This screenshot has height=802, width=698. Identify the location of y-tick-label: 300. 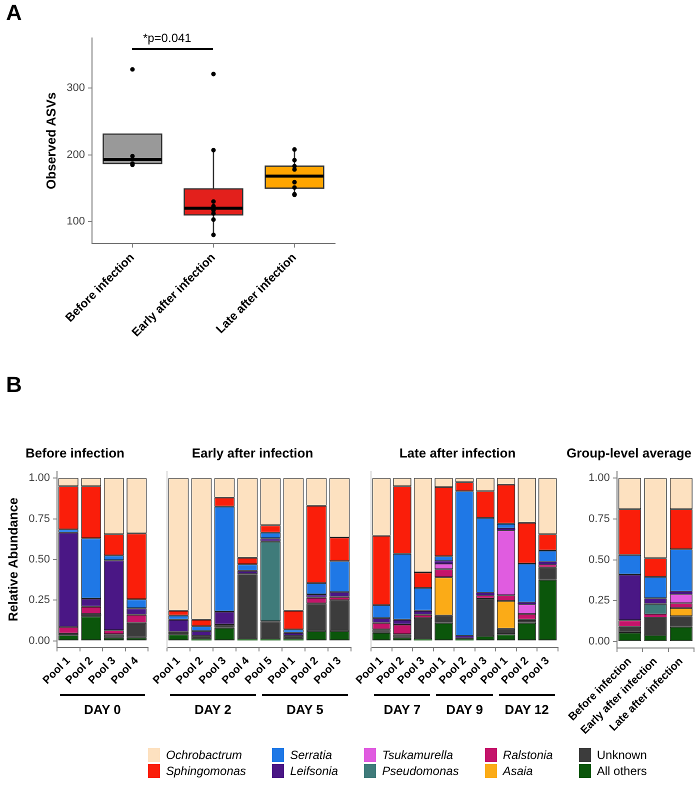
(75, 88).